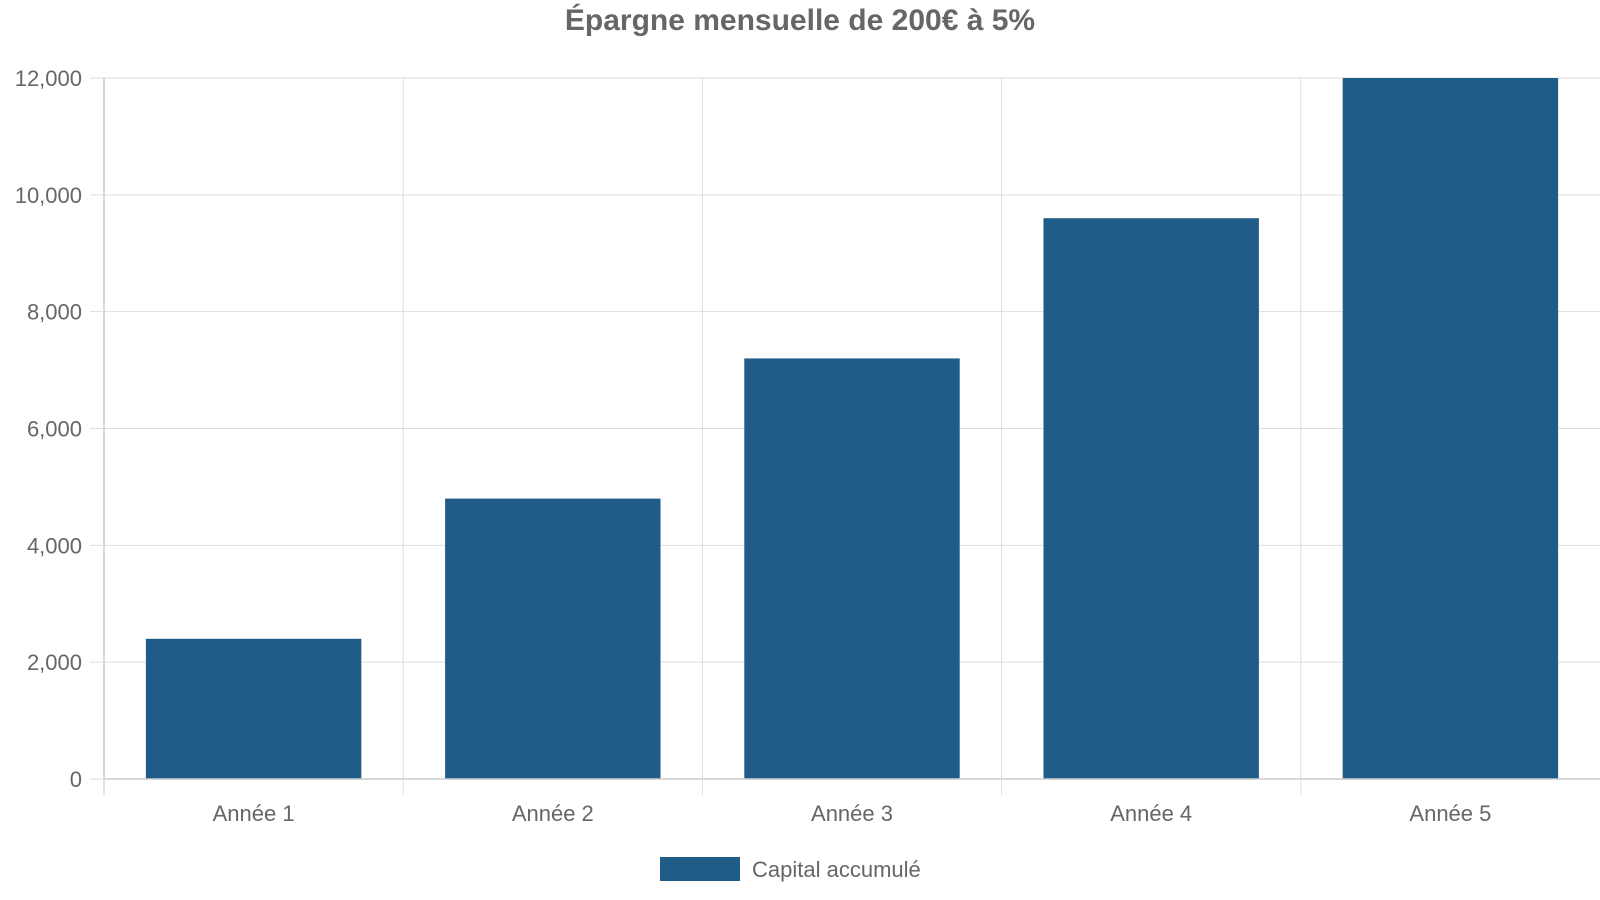 The height and width of the screenshot is (900, 1600). I want to click on legend-swatch, so click(700, 869).